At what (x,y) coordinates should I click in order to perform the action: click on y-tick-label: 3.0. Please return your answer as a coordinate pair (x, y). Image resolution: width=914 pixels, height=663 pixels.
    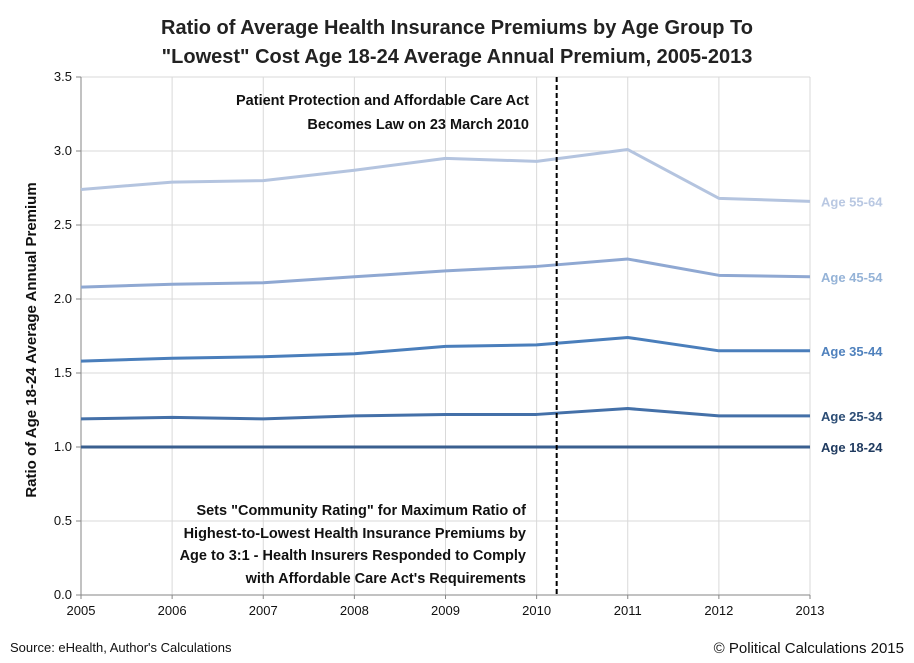
    Looking at the image, I should click on (63, 150).